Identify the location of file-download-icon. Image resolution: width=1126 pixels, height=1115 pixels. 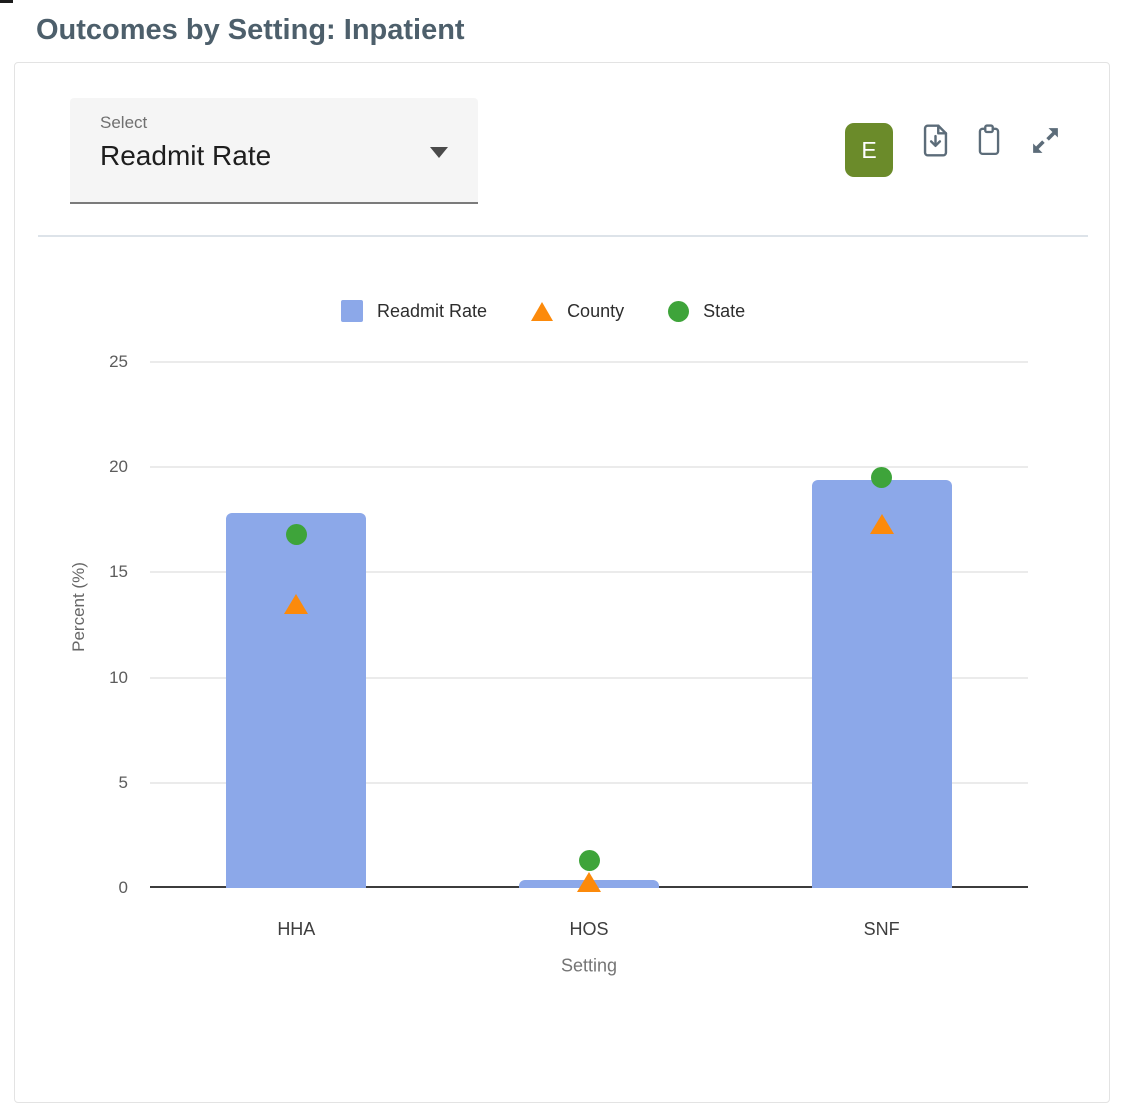
(935, 140).